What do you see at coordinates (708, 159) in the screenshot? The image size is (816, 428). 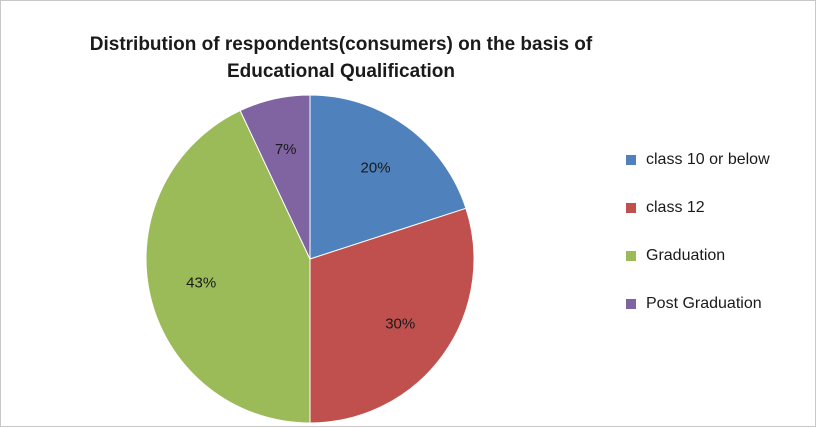 I see `legend-label: class 10 or below` at bounding box center [708, 159].